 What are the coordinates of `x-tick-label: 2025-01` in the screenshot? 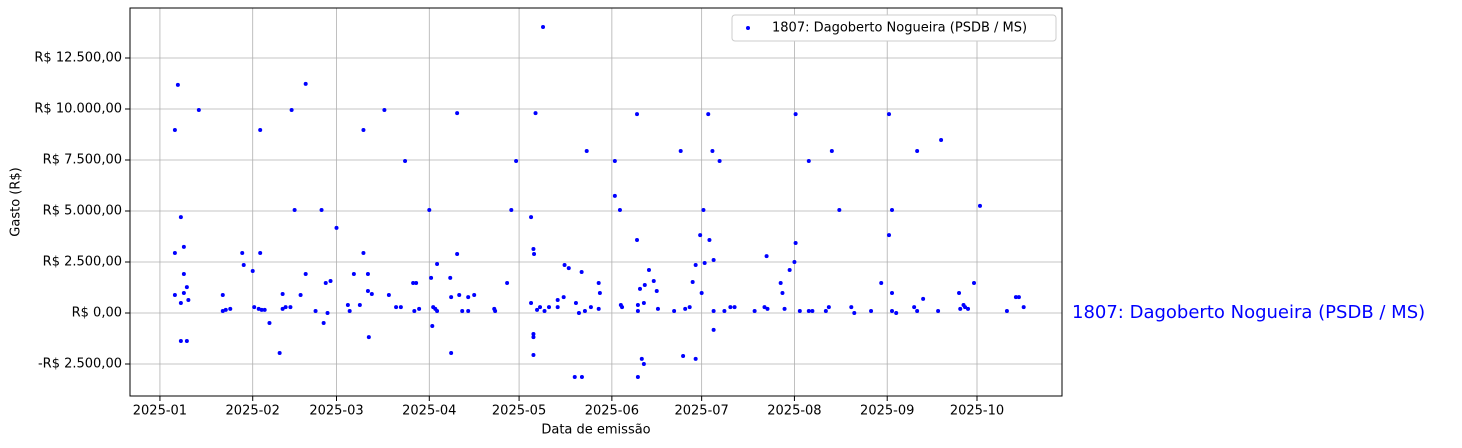 It's located at (160, 411).